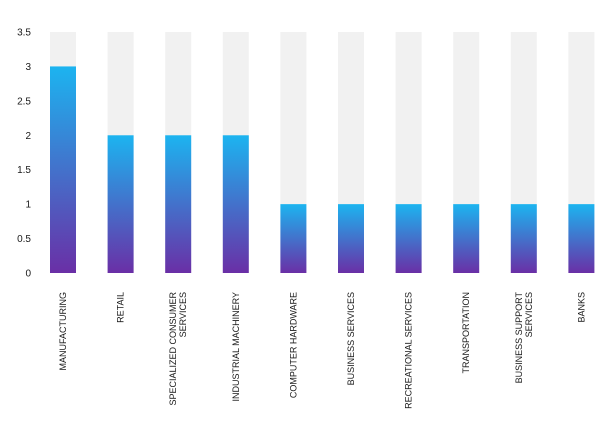 Image resolution: width=616 pixels, height=439 pixels. What do you see at coordinates (28, 67) in the screenshot?
I see `y-tick-label: 3` at bounding box center [28, 67].